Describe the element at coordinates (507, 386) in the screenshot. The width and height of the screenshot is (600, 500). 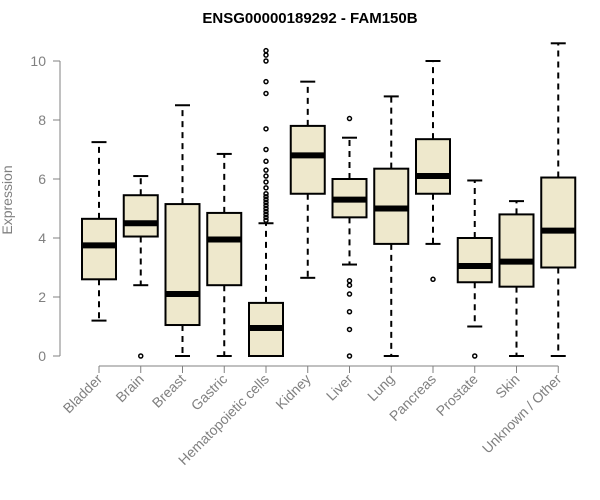
I see `x-tick-label: Skin` at that location.